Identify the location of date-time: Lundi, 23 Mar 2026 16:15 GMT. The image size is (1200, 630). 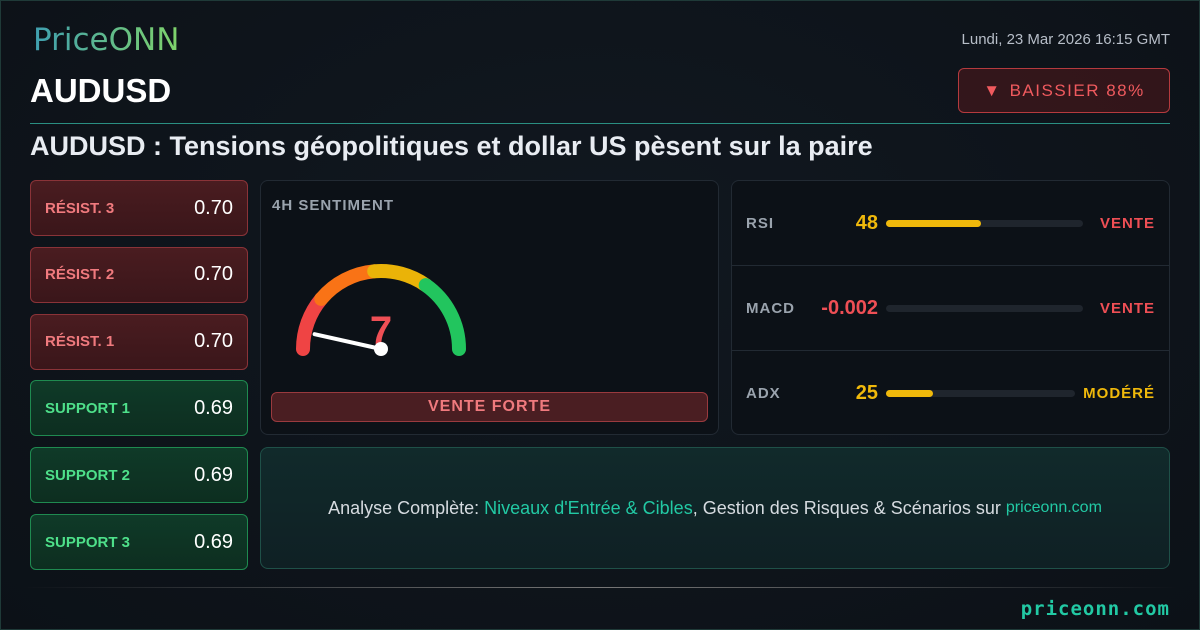
(1065, 39).